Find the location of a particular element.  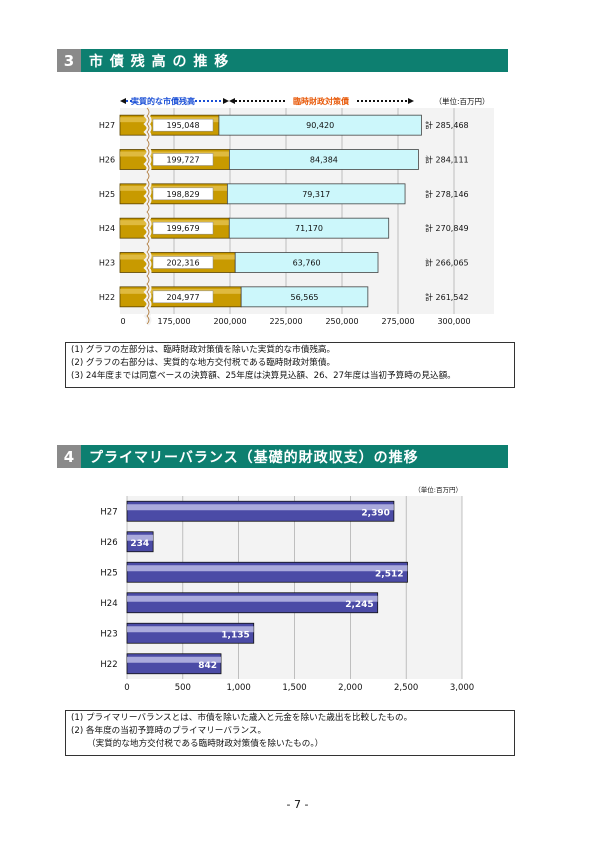

special-debt-header-label: 臨時財政対策債 is located at coordinates (321, 101).